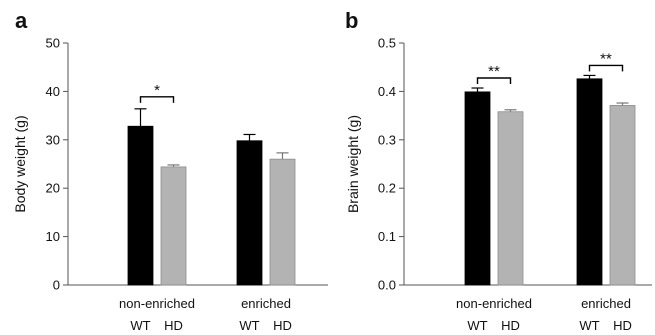  What do you see at coordinates (53, 139) in the screenshot?
I see `y-tick-label: 30` at bounding box center [53, 139].